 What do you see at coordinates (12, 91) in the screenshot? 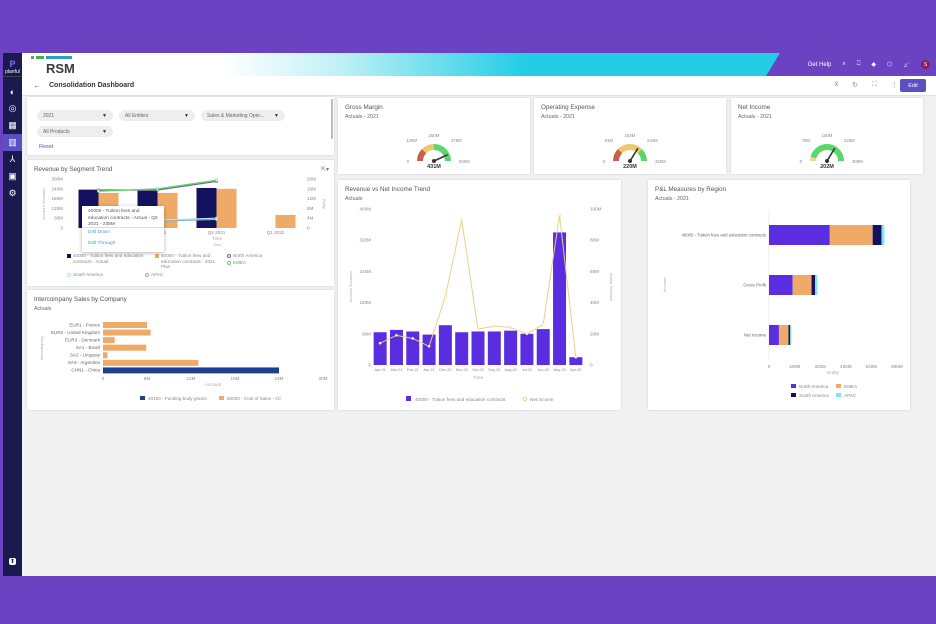
I see `sidebar-item-globe: ◐` at bounding box center [12, 91].